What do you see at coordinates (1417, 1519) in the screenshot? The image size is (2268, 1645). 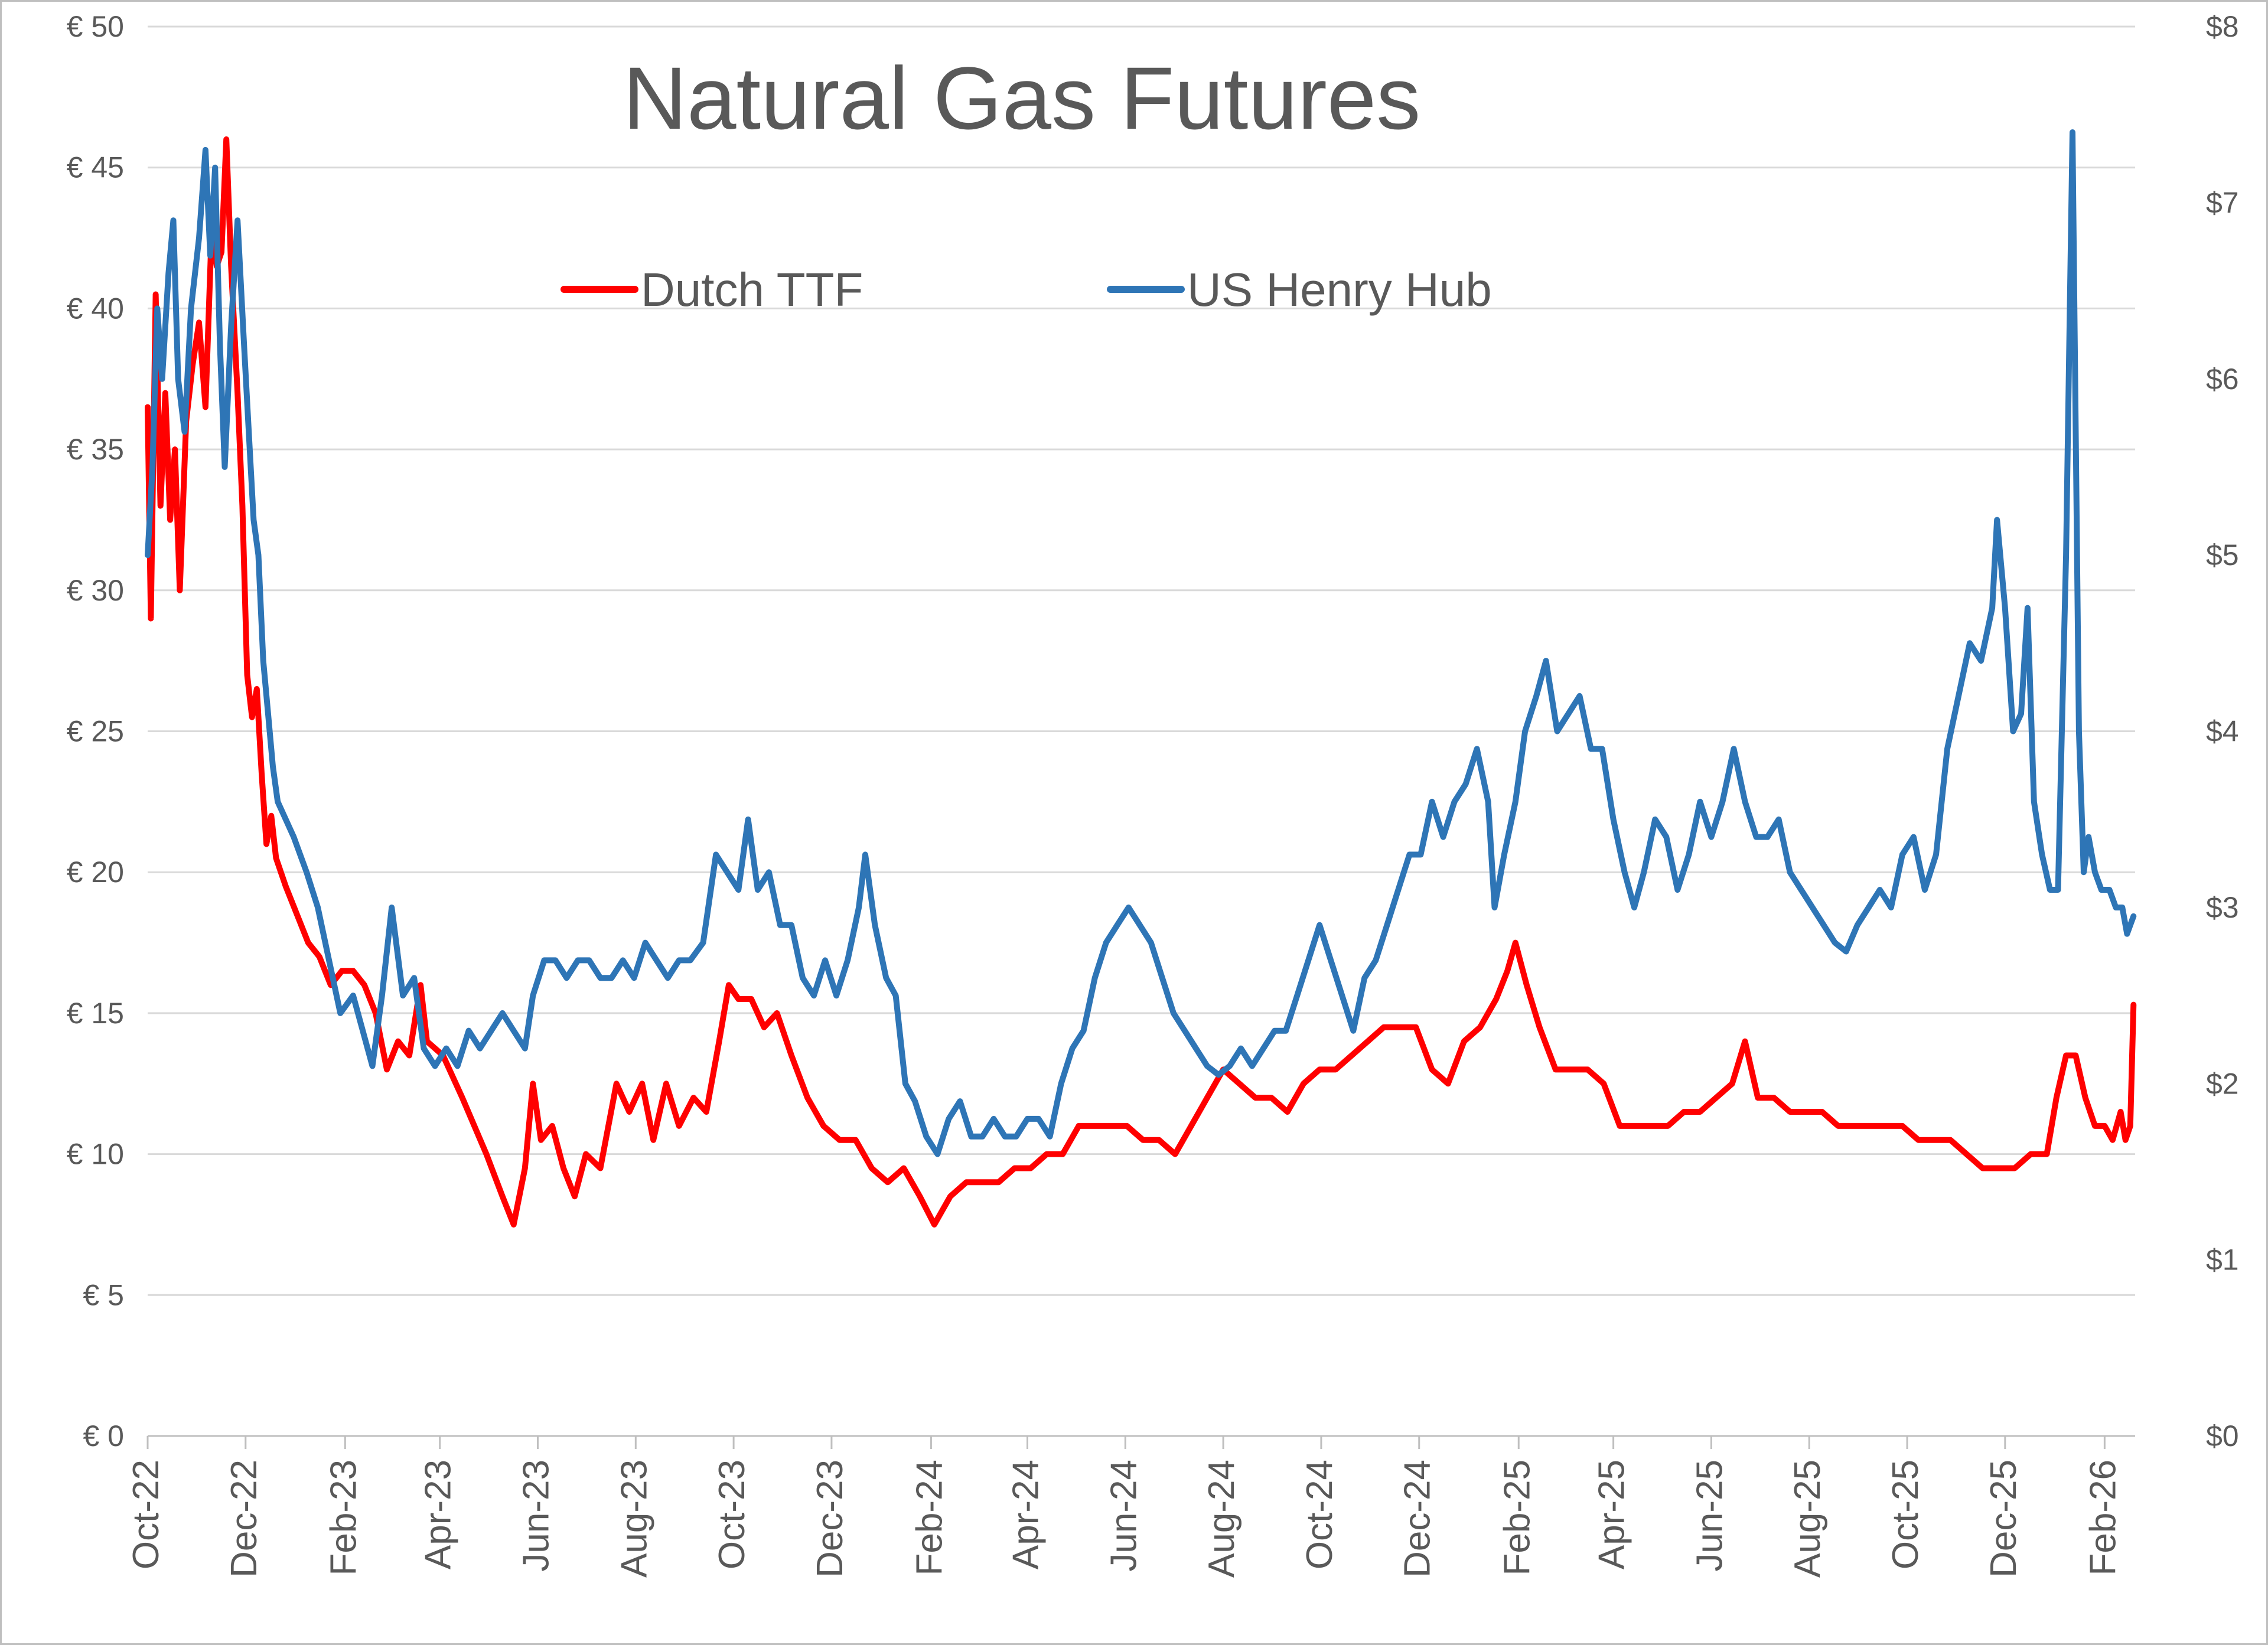 I see `x-tick-label: Dec-24` at bounding box center [1417, 1519].